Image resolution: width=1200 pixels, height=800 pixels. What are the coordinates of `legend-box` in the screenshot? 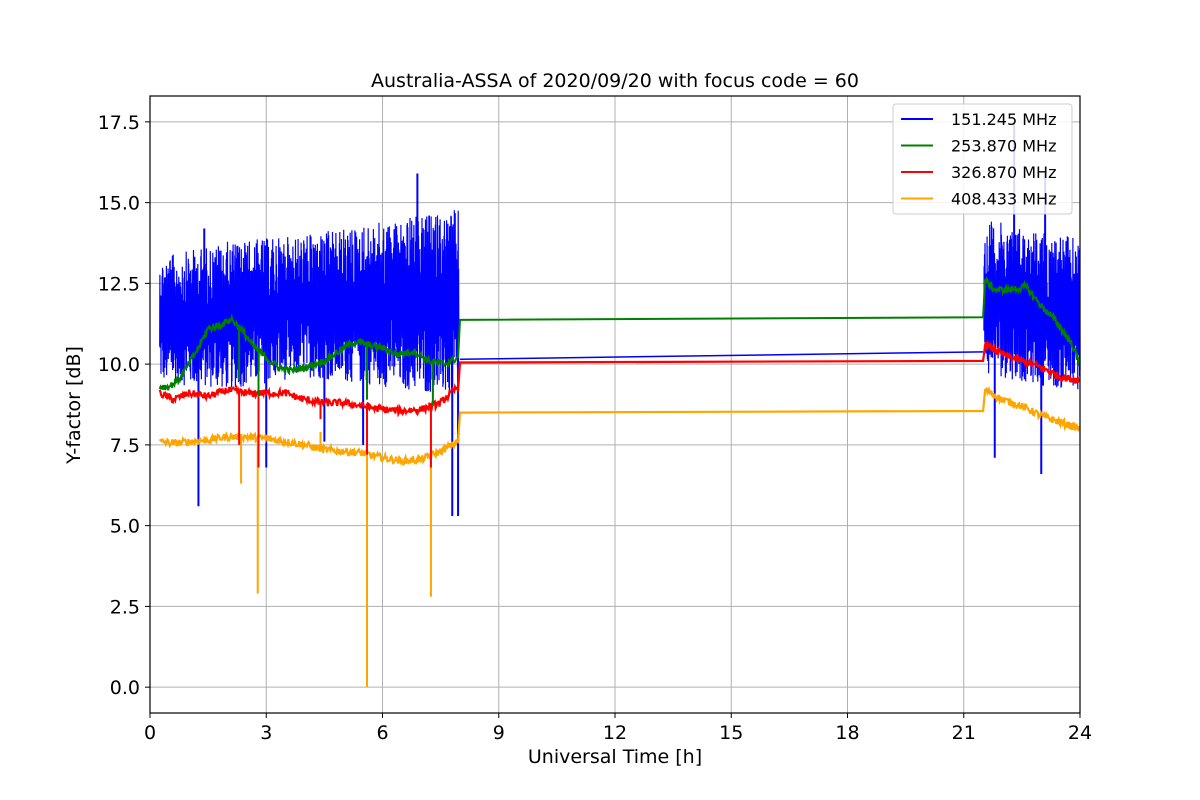 It's located at (982, 159).